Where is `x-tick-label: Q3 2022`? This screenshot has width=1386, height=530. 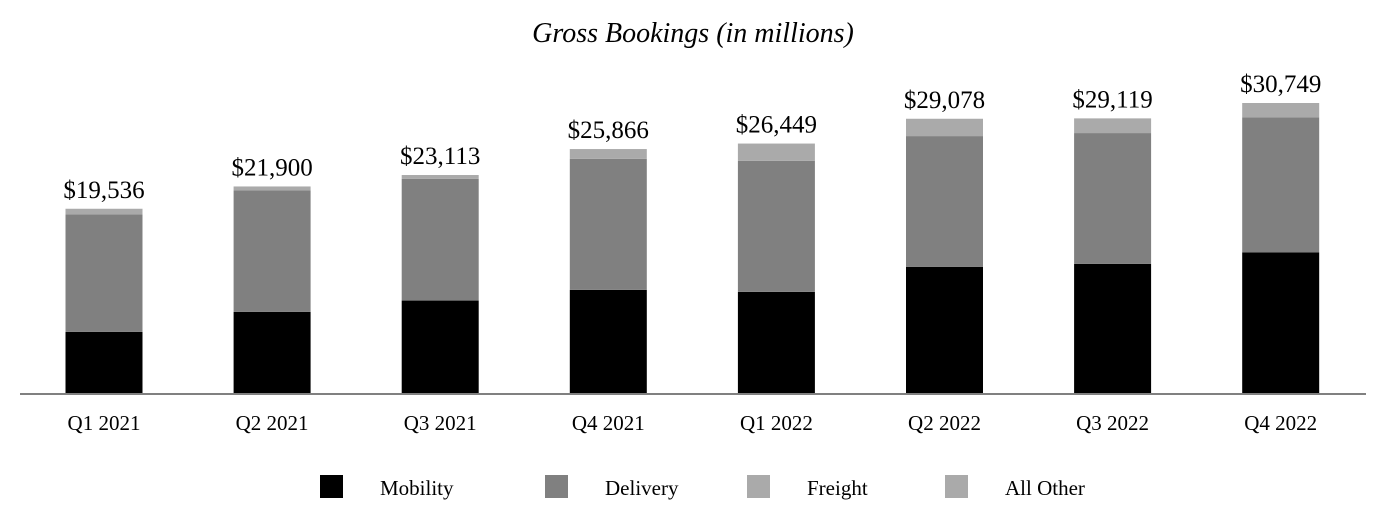 x-tick-label: Q3 2022 is located at coordinates (1112, 423).